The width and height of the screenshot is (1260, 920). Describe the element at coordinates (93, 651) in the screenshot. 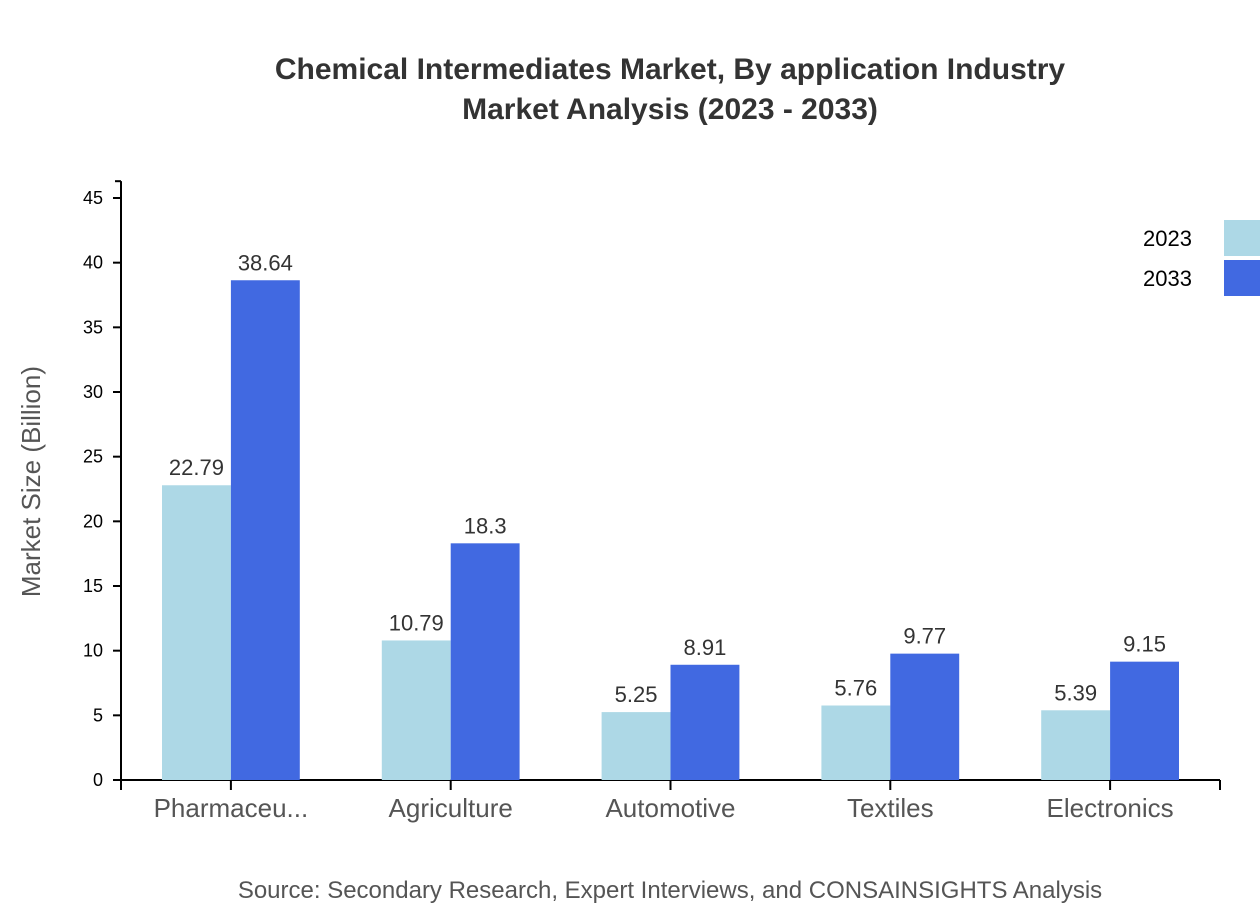

I see `y-tick-label: 10` at that location.